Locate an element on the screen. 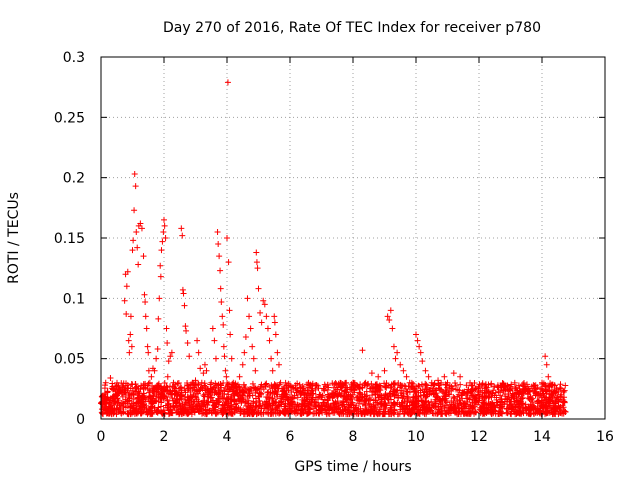  y-tick-label: 0.15 is located at coordinates (69, 239).